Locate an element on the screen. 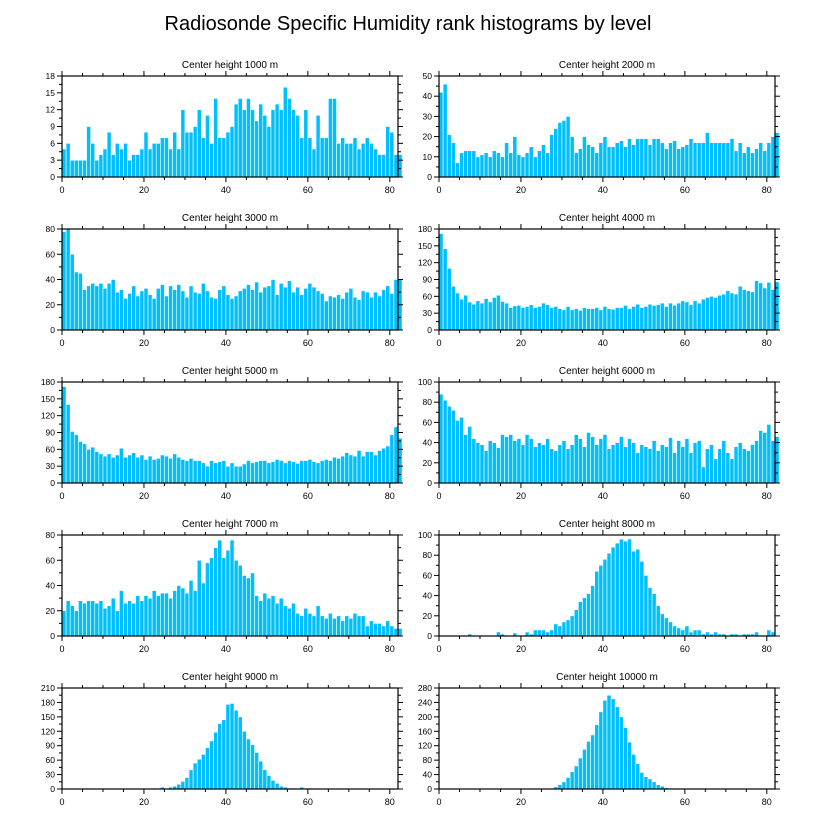 The image size is (816, 829). y-axis: 0 10 20 30 40 50 is located at coordinates (601, 126).